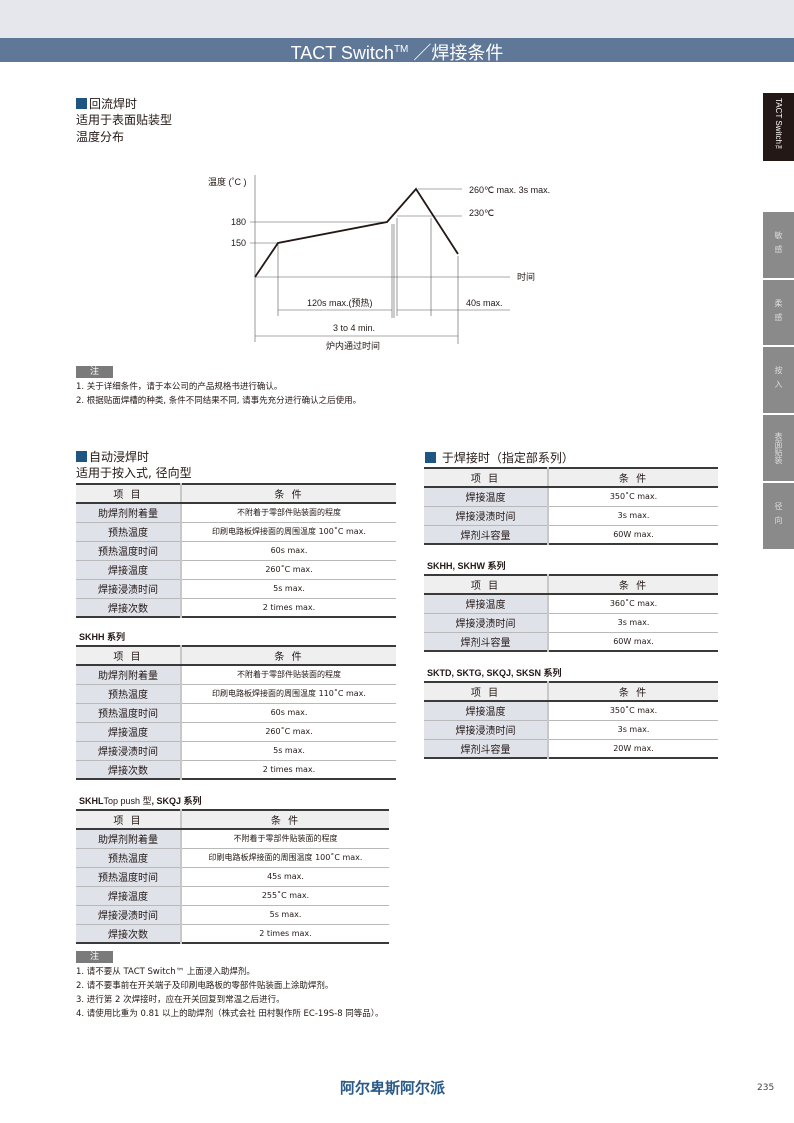  Describe the element at coordinates (766, 1088) in the screenshot. I see `page-number: 235` at that location.